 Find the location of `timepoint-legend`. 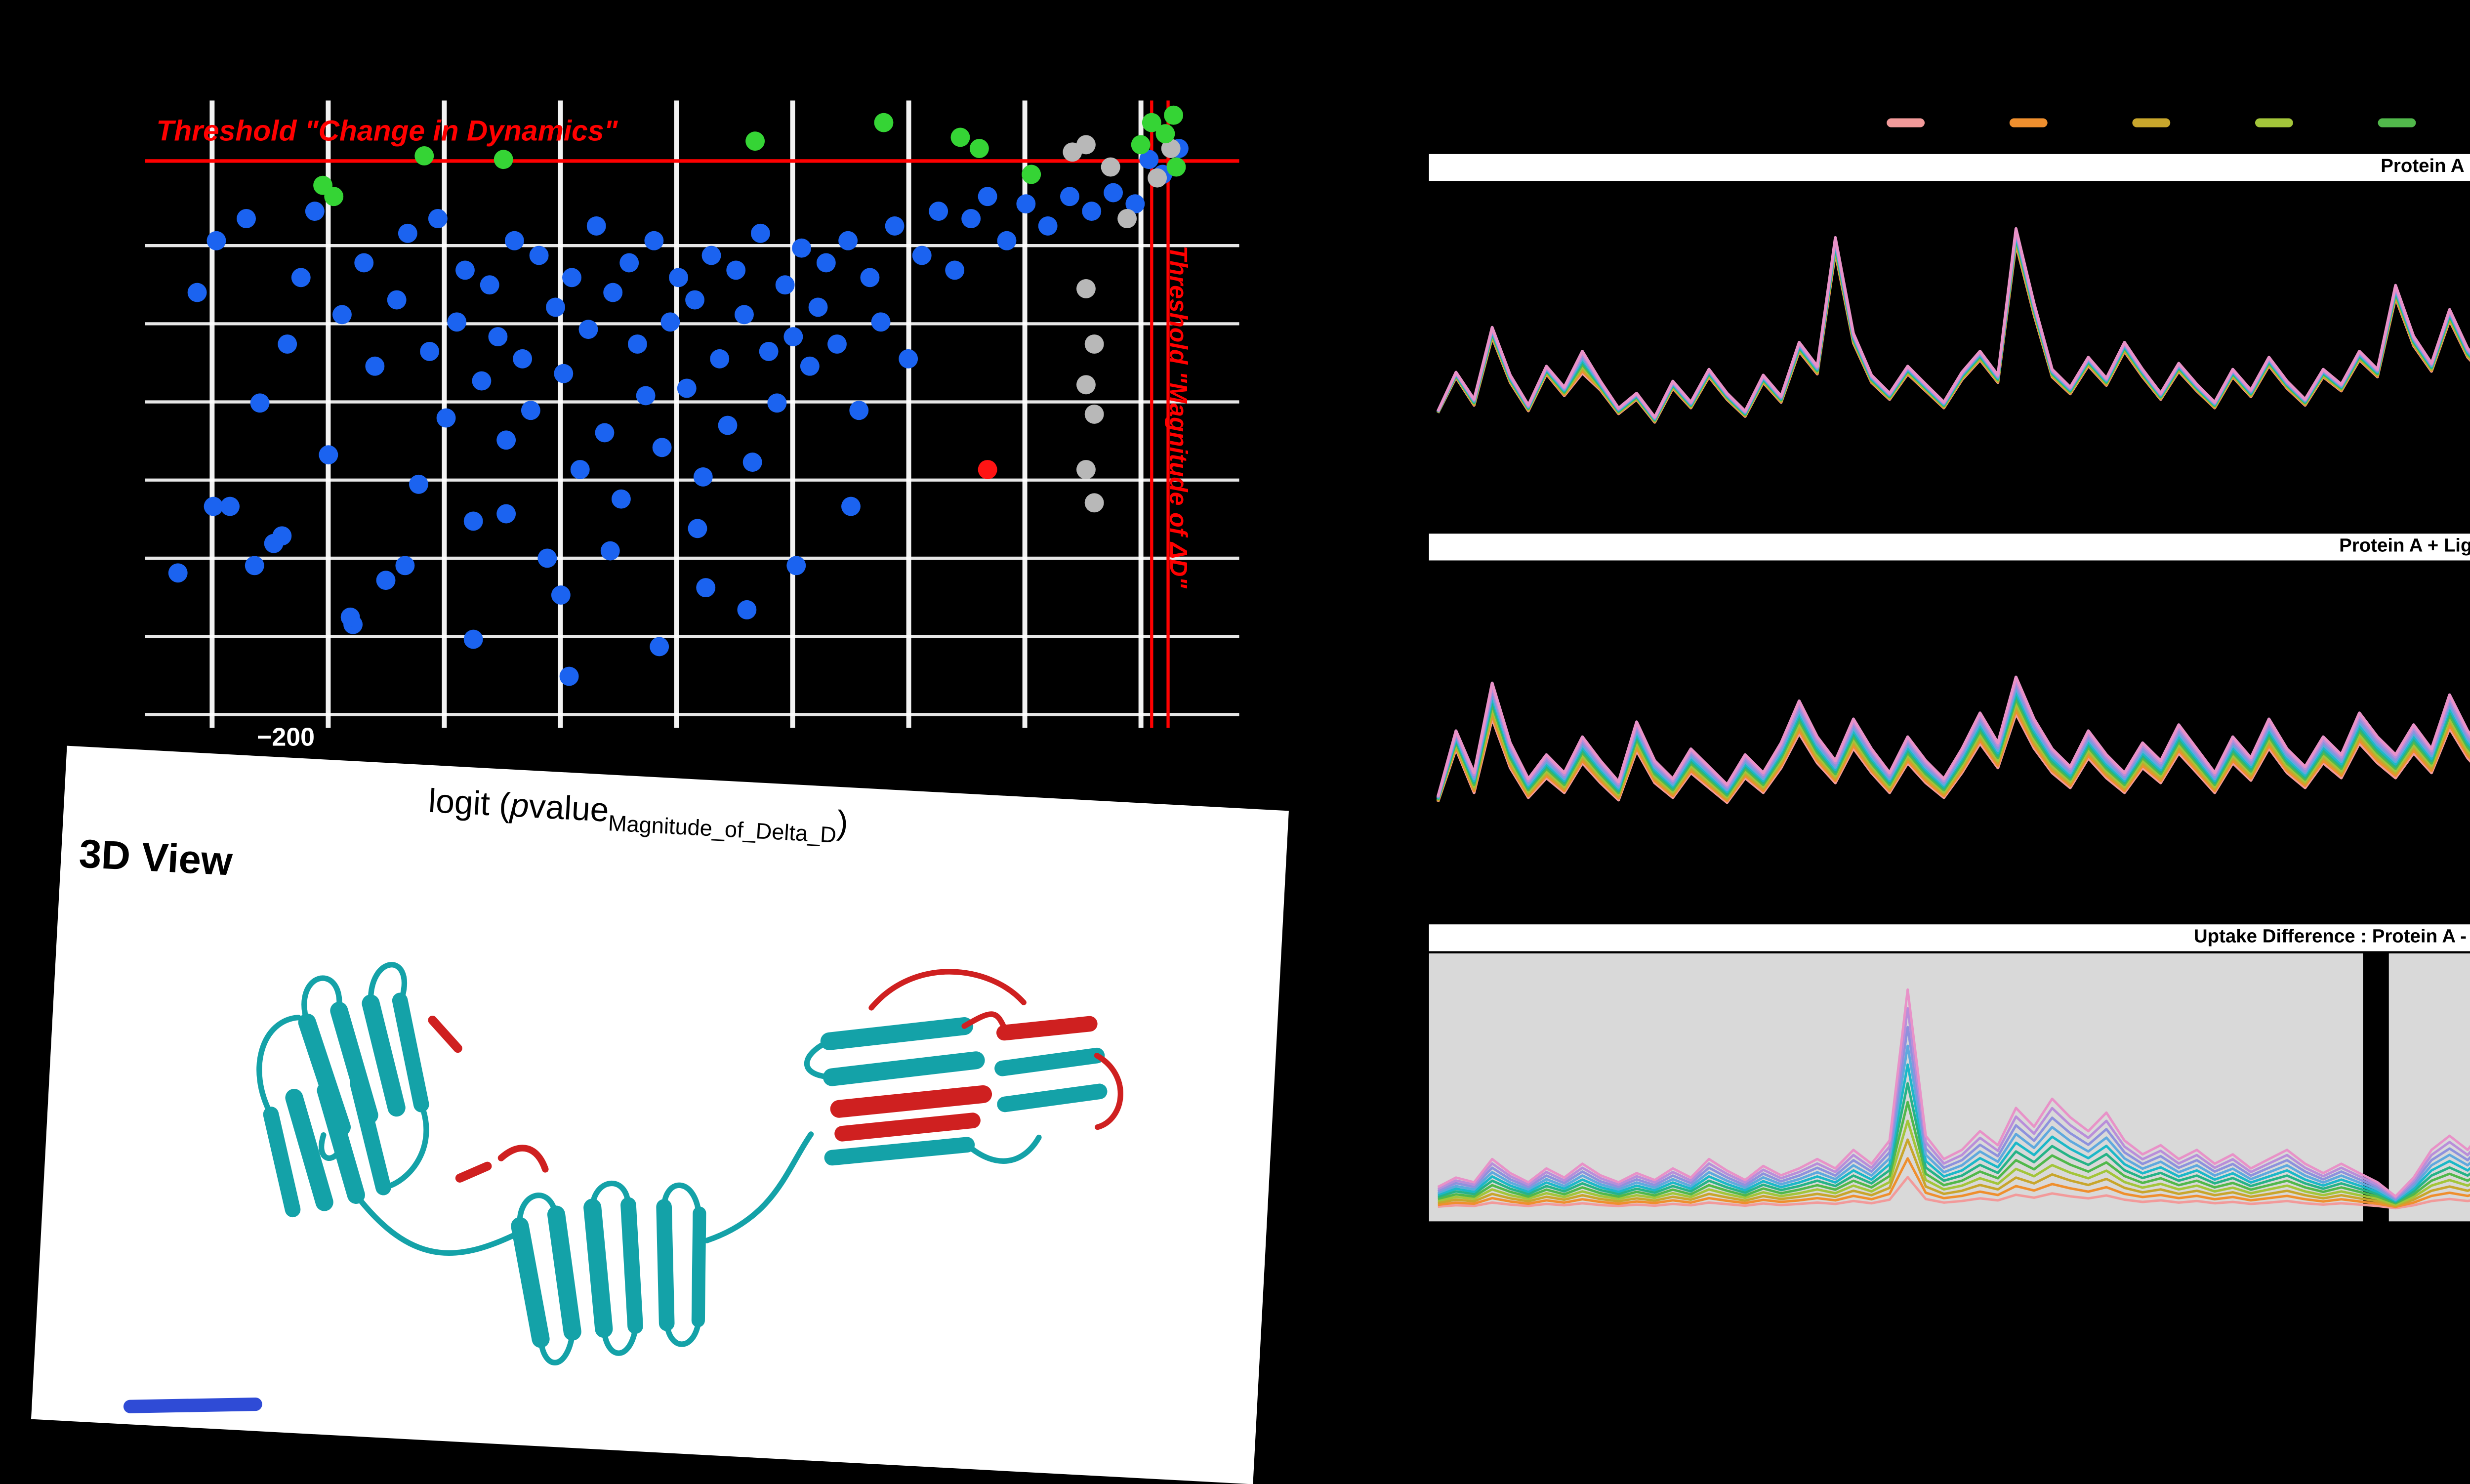

timepoint-legend is located at coordinates (2178, 122).